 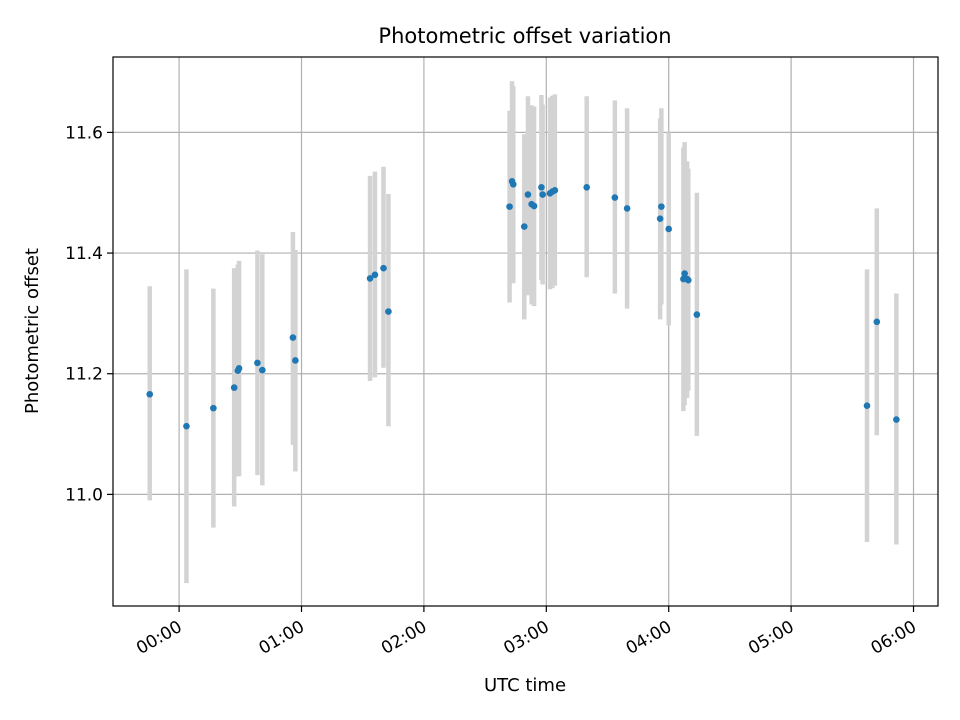 What do you see at coordinates (84, 375) in the screenshot?
I see `y-tick-label: 11.2` at bounding box center [84, 375].